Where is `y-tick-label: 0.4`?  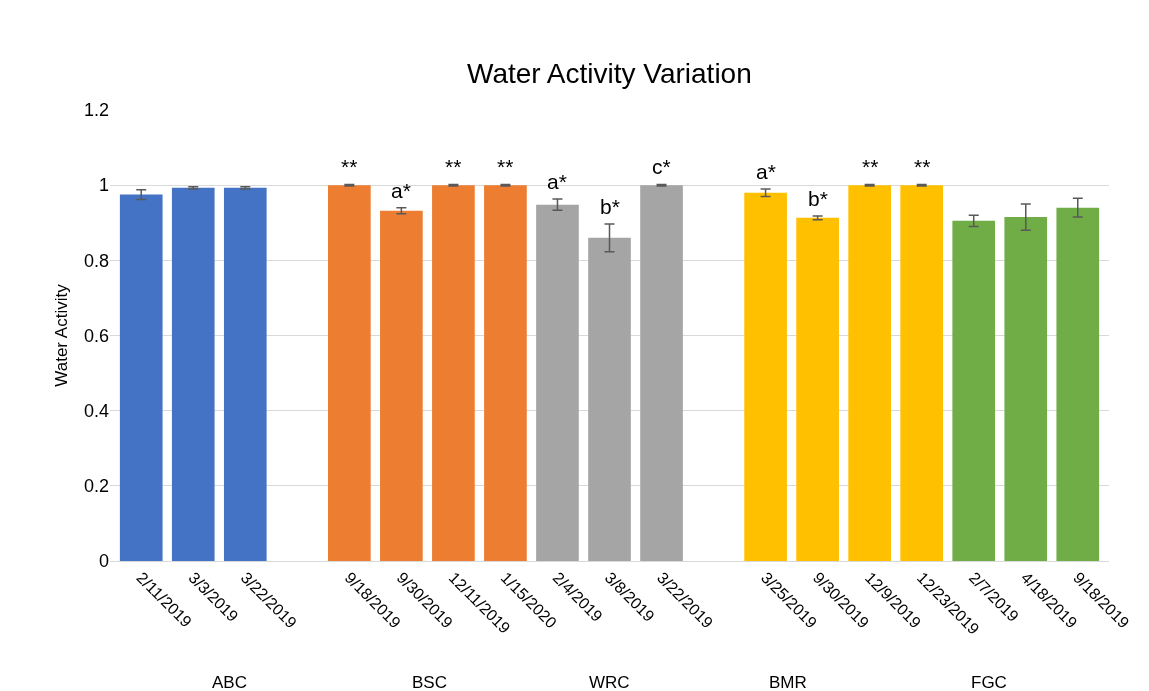 y-tick-label: 0.4 is located at coordinates (96, 410).